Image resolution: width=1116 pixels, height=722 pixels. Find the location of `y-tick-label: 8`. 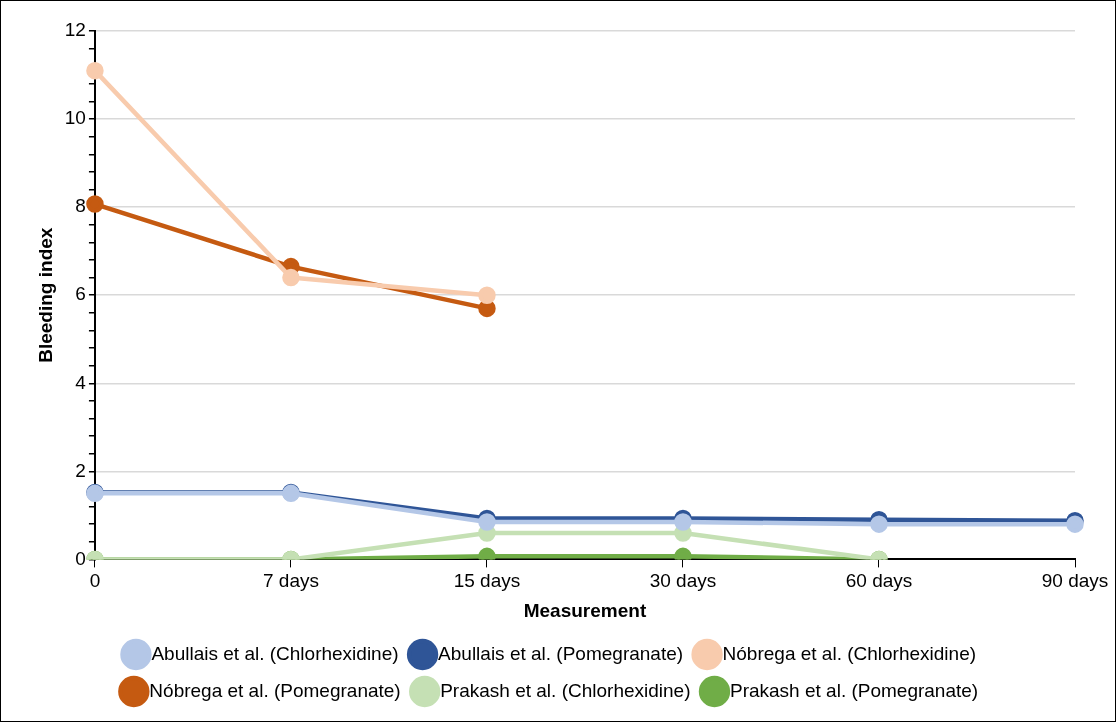

y-tick-label: 8 is located at coordinates (80, 206).